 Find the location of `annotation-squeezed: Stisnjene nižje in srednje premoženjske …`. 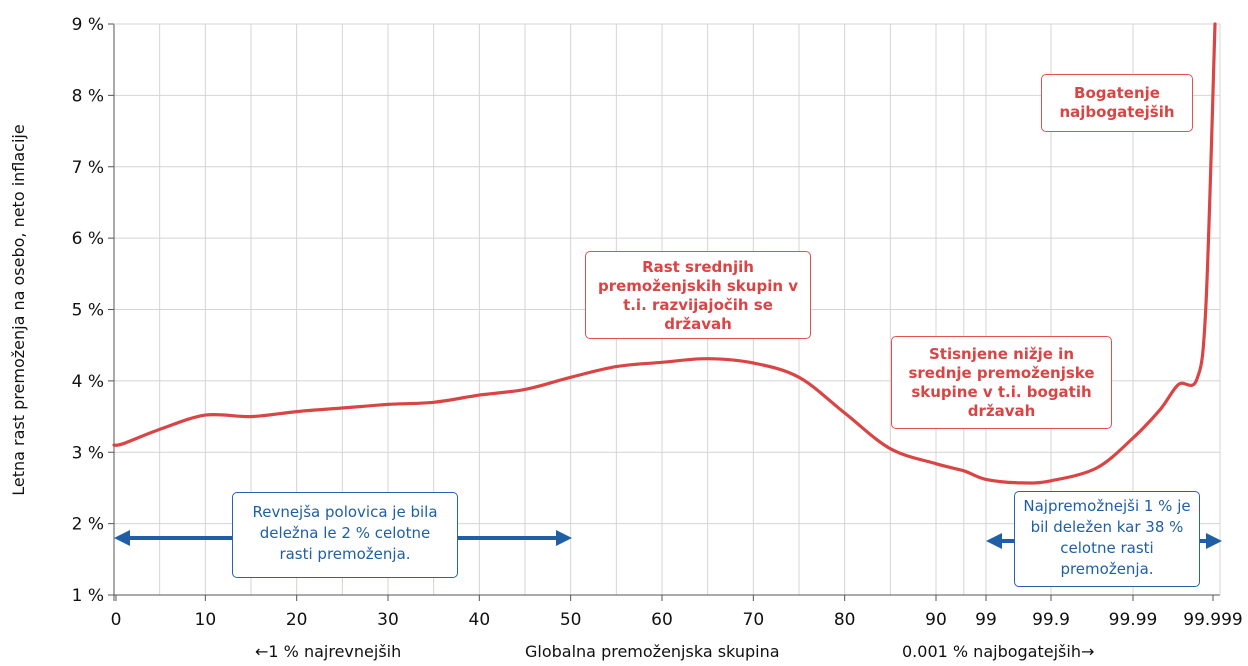

annotation-squeezed: Stisnjene nižje in srednje premoženjske … is located at coordinates (1001, 382).